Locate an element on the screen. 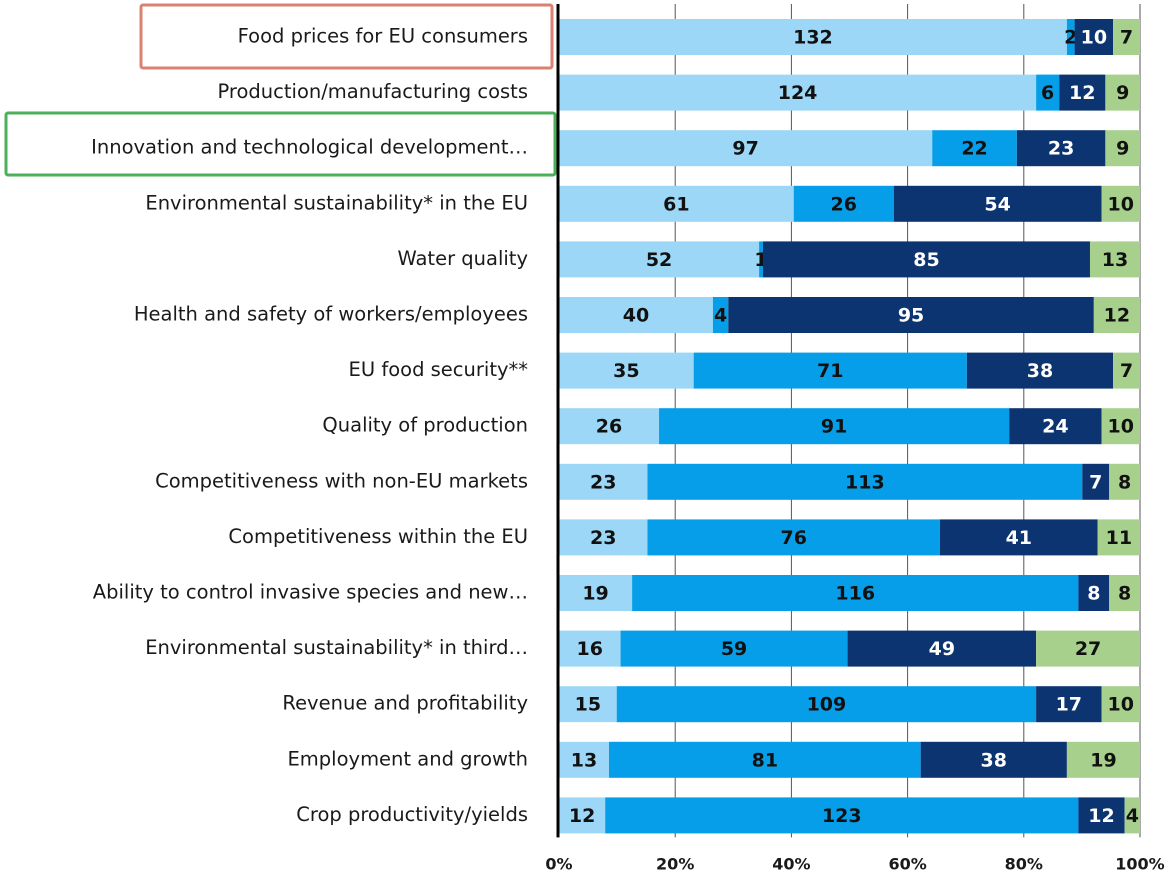  data-label: 113 is located at coordinates (865, 482).